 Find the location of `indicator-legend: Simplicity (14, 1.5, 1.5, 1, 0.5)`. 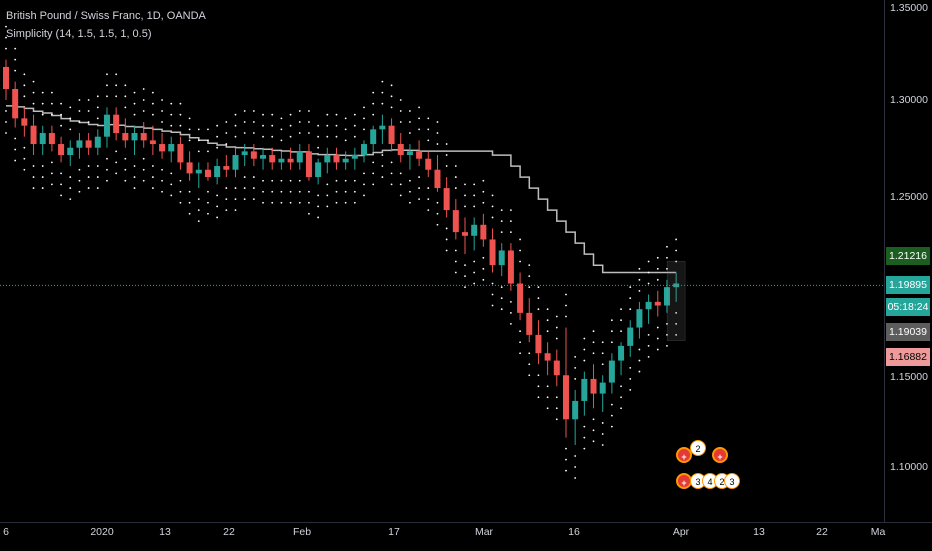

indicator-legend: Simplicity (14, 1.5, 1.5, 1, 0.5) is located at coordinates (79, 34).